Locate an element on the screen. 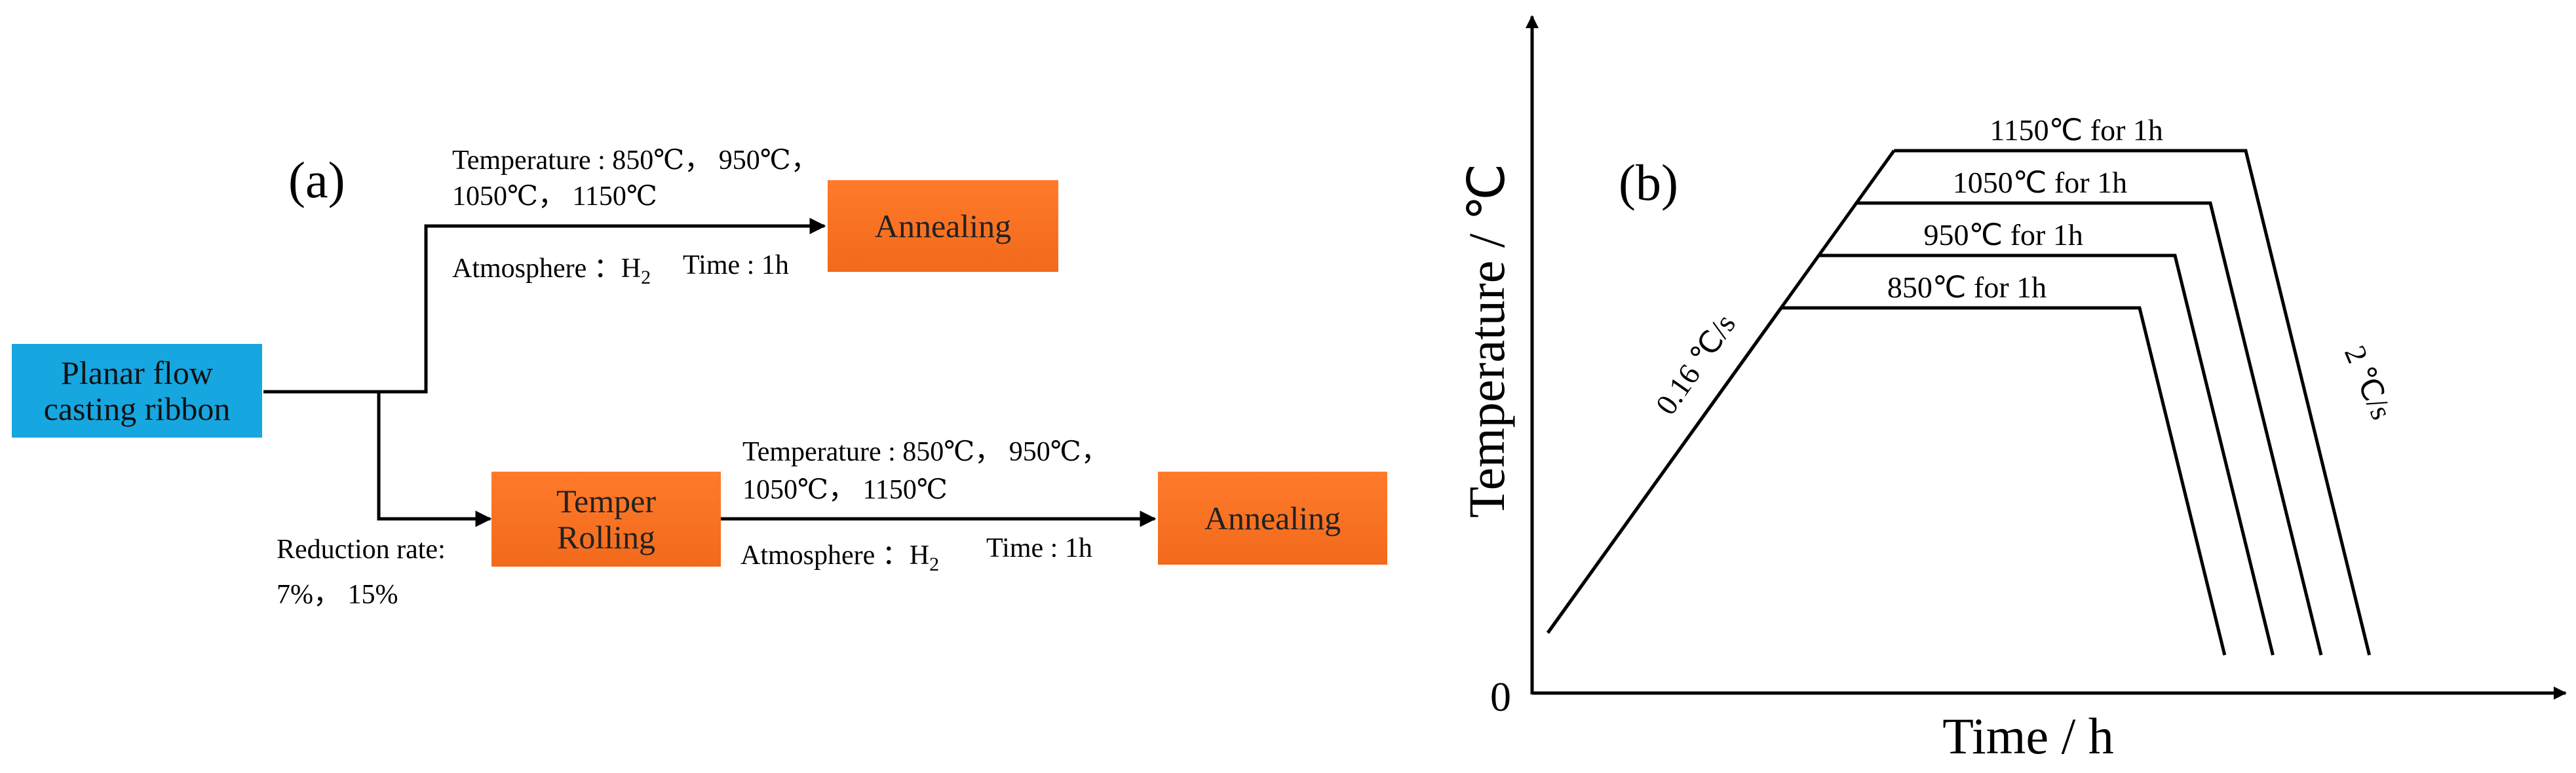 The width and height of the screenshot is (2576, 773). source-box-planar-flow-casting-ribbon: Planar flow casting ribbon is located at coordinates (137, 391).